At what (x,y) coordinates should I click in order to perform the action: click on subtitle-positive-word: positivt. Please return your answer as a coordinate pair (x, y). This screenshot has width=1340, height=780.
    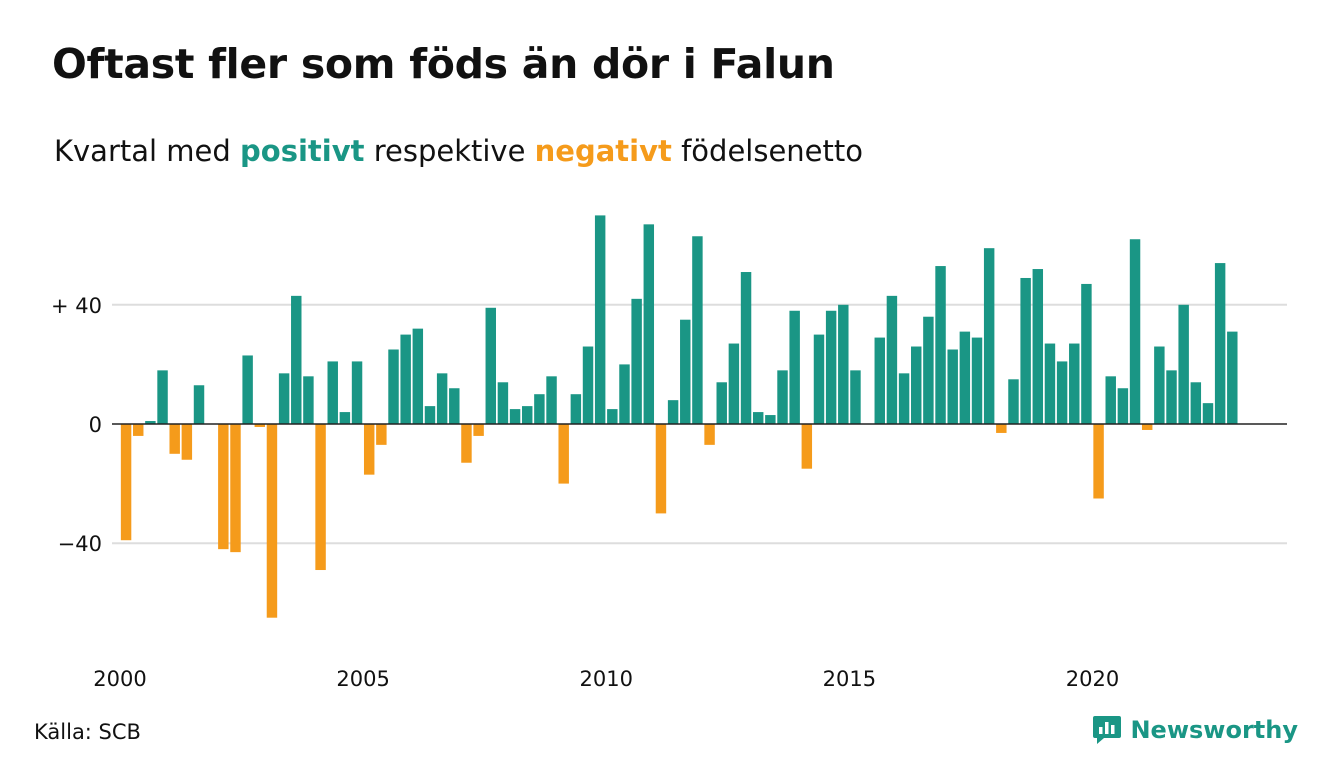
    Looking at the image, I should click on (302, 151).